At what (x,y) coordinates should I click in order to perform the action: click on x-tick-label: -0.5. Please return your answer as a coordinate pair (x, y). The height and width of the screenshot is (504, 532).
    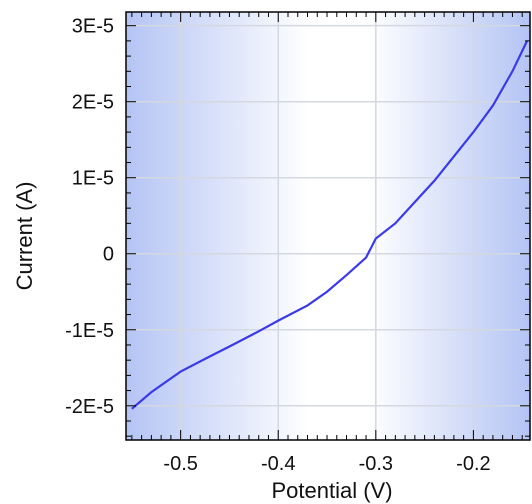
    Looking at the image, I should click on (180, 464).